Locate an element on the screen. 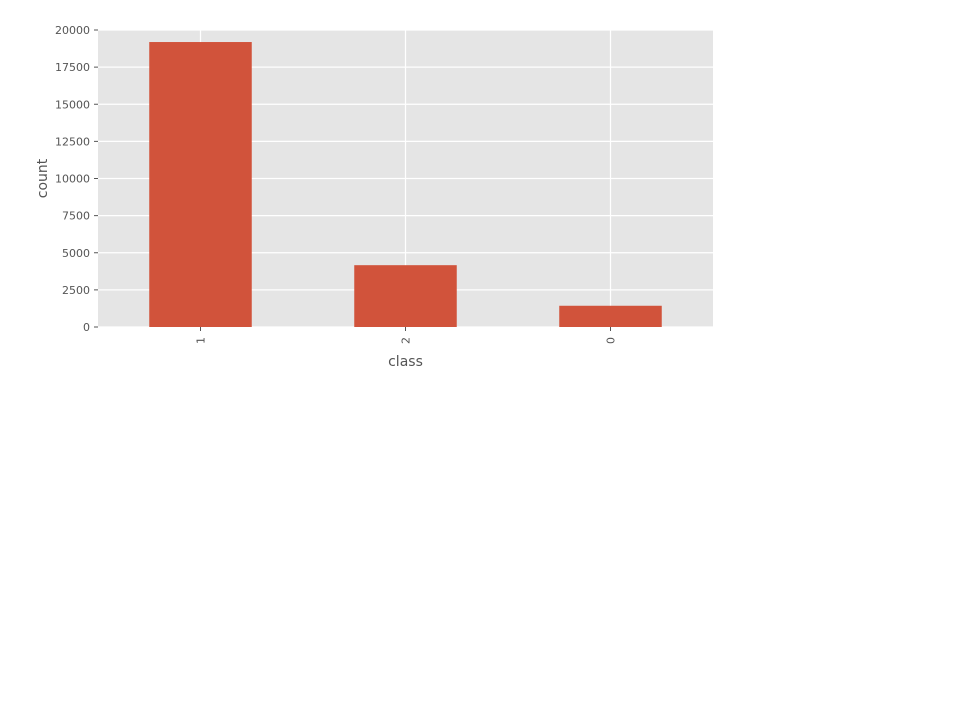 This screenshot has height=725, width=960. x-axis-label: class is located at coordinates (405, 362).